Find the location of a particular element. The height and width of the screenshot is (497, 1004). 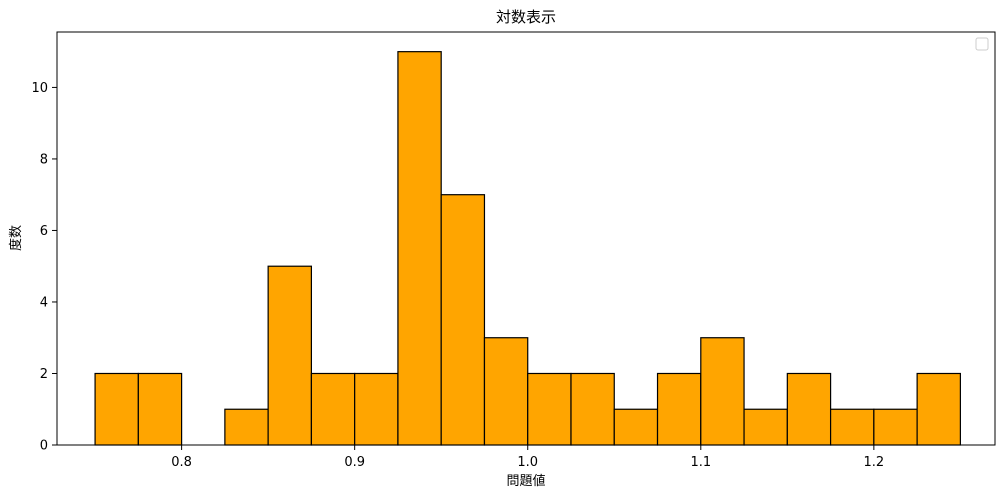

x-axis-label: 問題値 is located at coordinates (525, 481).